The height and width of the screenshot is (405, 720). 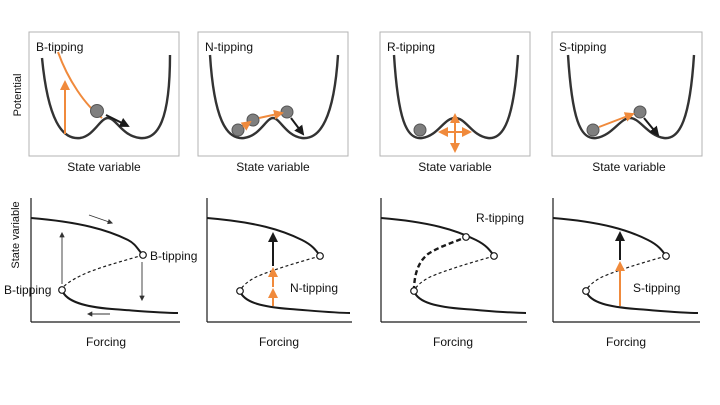 I want to click on r-tipping-label: R-tipping, so click(x=500, y=218).